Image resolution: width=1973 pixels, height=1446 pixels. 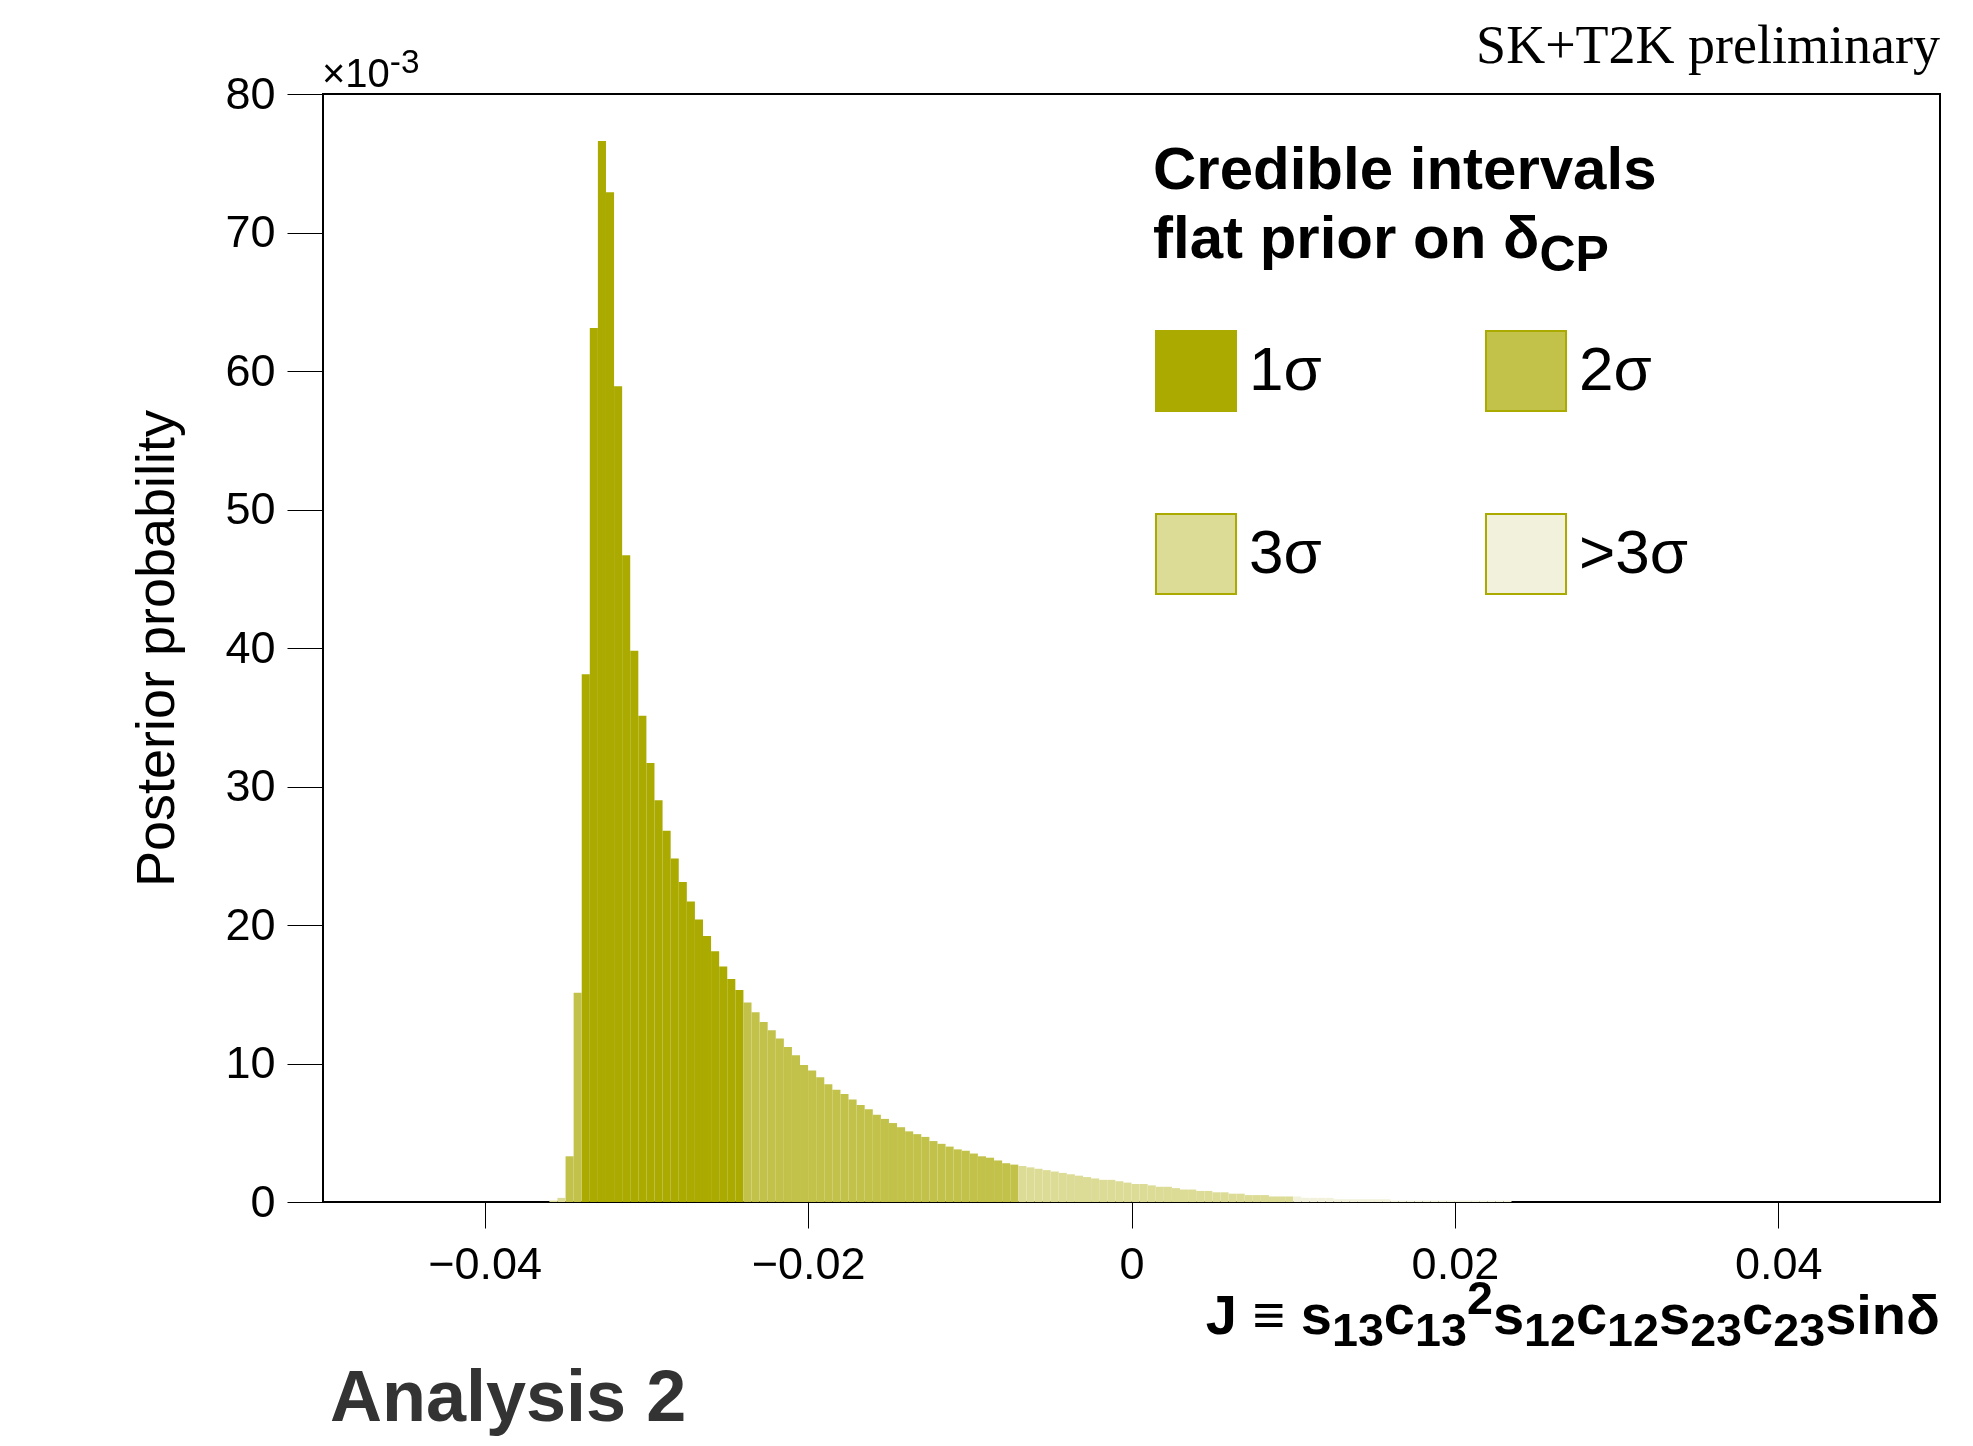 What do you see at coordinates (250, 1062) in the screenshot?
I see `y-tick-label: 10` at bounding box center [250, 1062].